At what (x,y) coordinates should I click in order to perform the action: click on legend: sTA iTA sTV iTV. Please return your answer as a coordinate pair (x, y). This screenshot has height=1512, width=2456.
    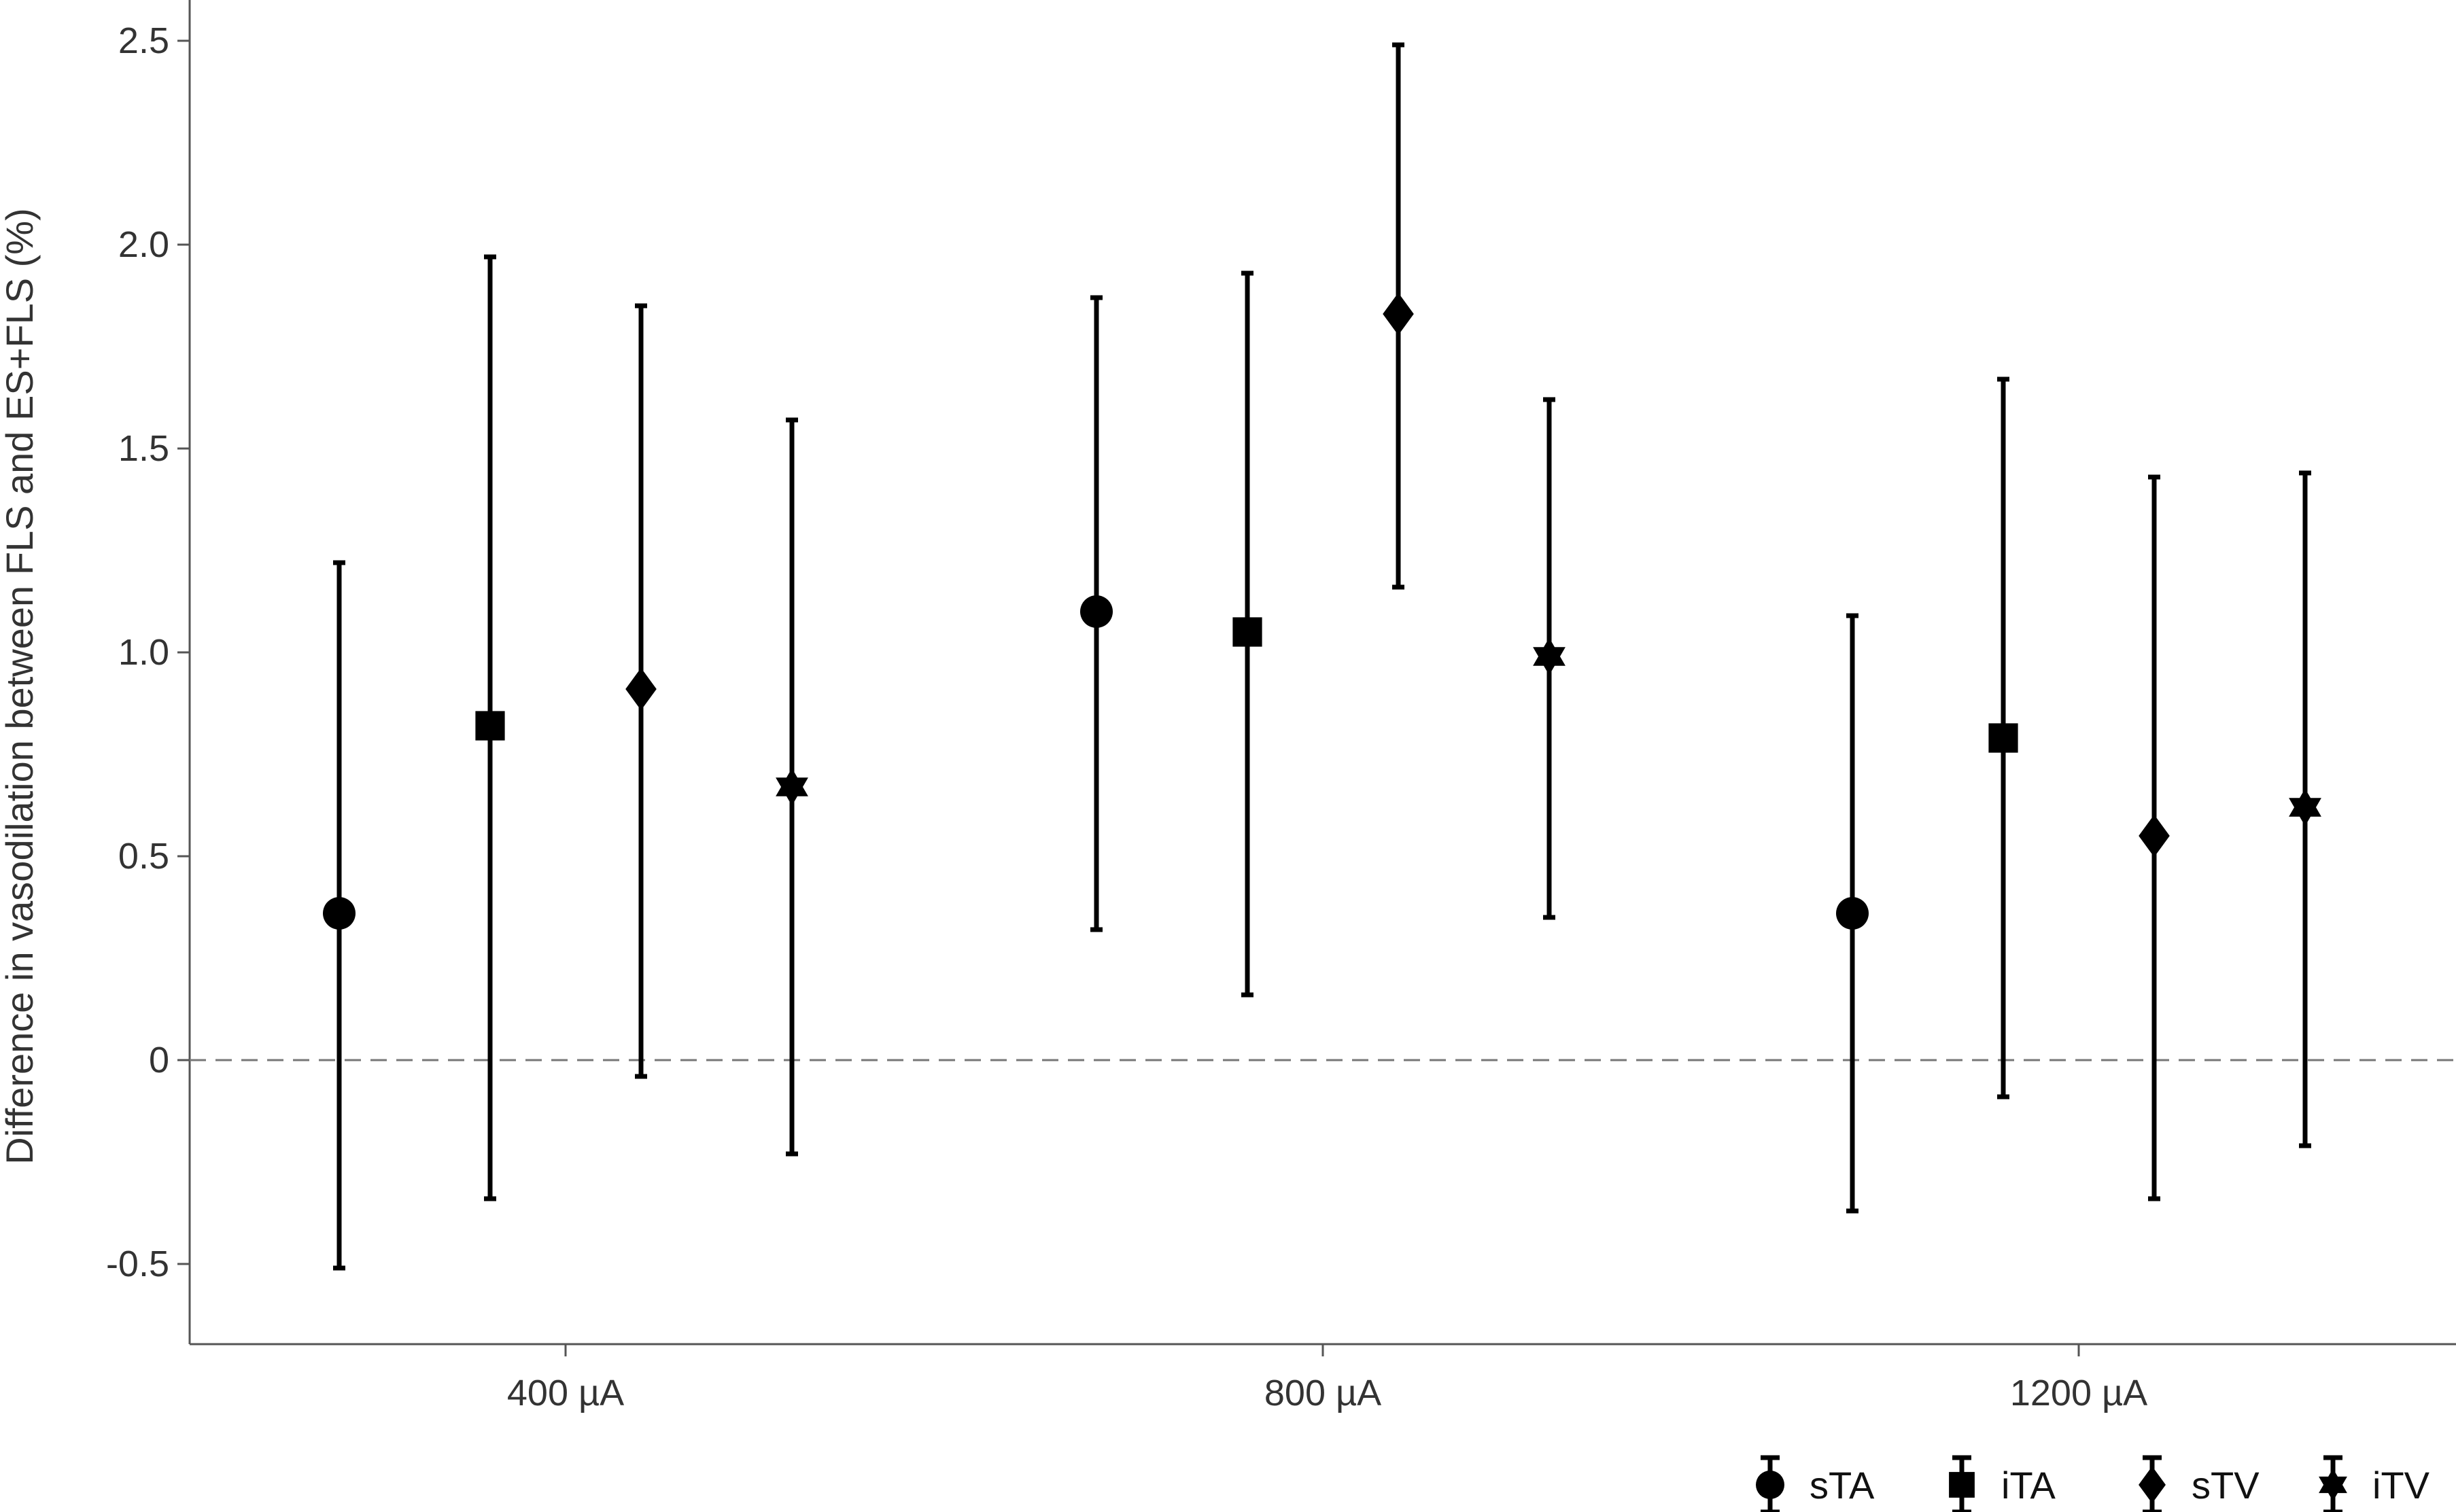
    Looking at the image, I should click on (2093, 1484).